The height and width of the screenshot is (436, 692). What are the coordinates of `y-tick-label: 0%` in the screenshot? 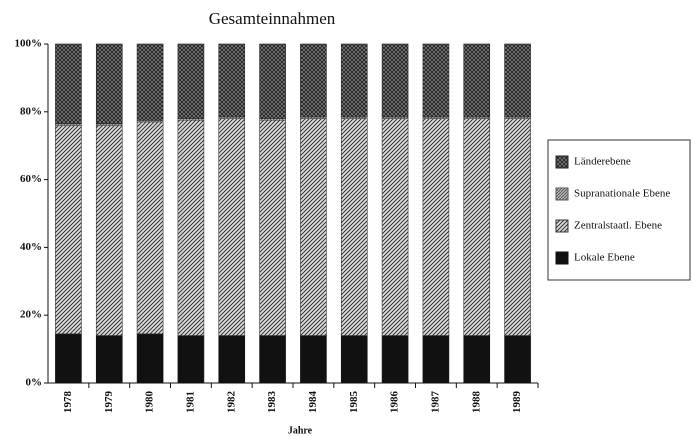 It's located at (34, 383).